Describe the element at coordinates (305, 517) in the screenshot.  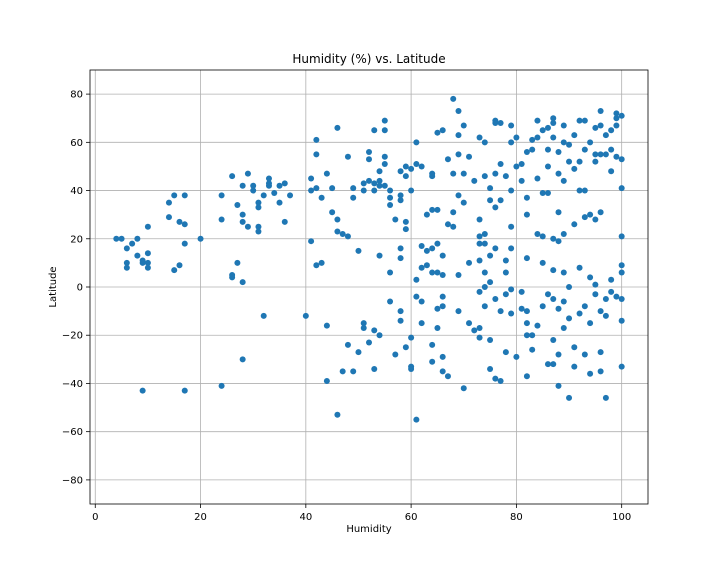
I see `x-tick-label: 40` at that location.